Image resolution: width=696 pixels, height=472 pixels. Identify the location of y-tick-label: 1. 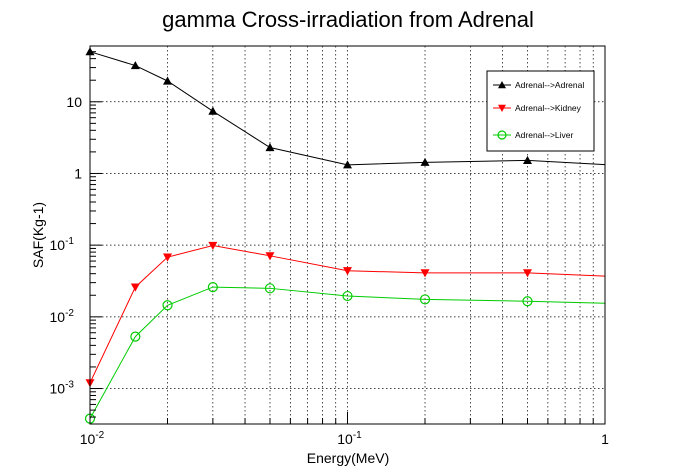
(78, 173).